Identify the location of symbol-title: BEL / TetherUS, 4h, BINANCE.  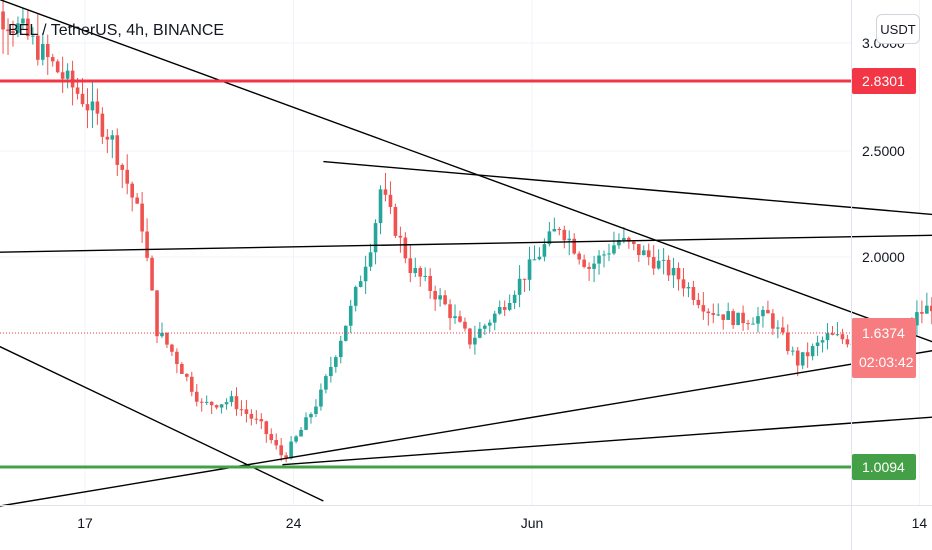
(116, 30).